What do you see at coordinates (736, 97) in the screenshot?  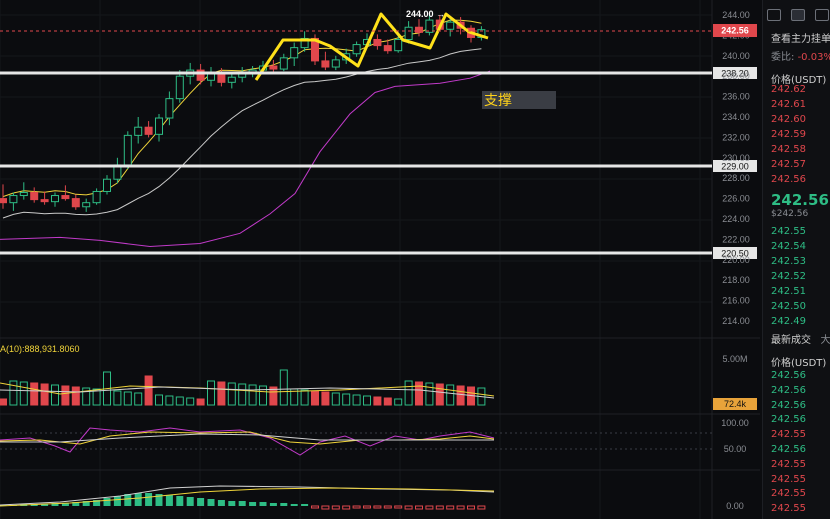 I see `price-tick-label: 236.00` at bounding box center [736, 97].